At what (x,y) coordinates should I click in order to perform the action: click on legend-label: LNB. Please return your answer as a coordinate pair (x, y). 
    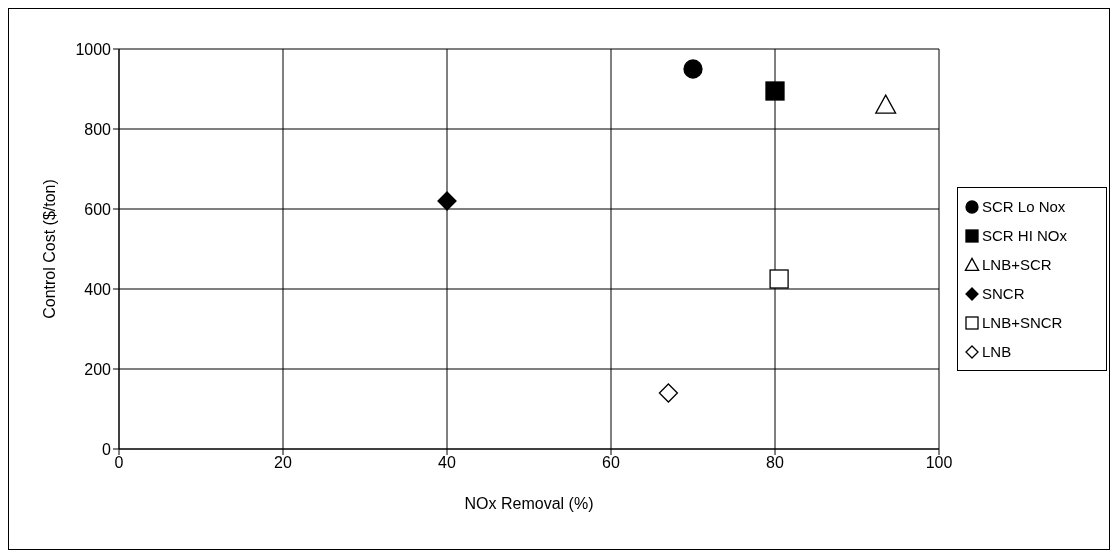
    Looking at the image, I should click on (997, 351).